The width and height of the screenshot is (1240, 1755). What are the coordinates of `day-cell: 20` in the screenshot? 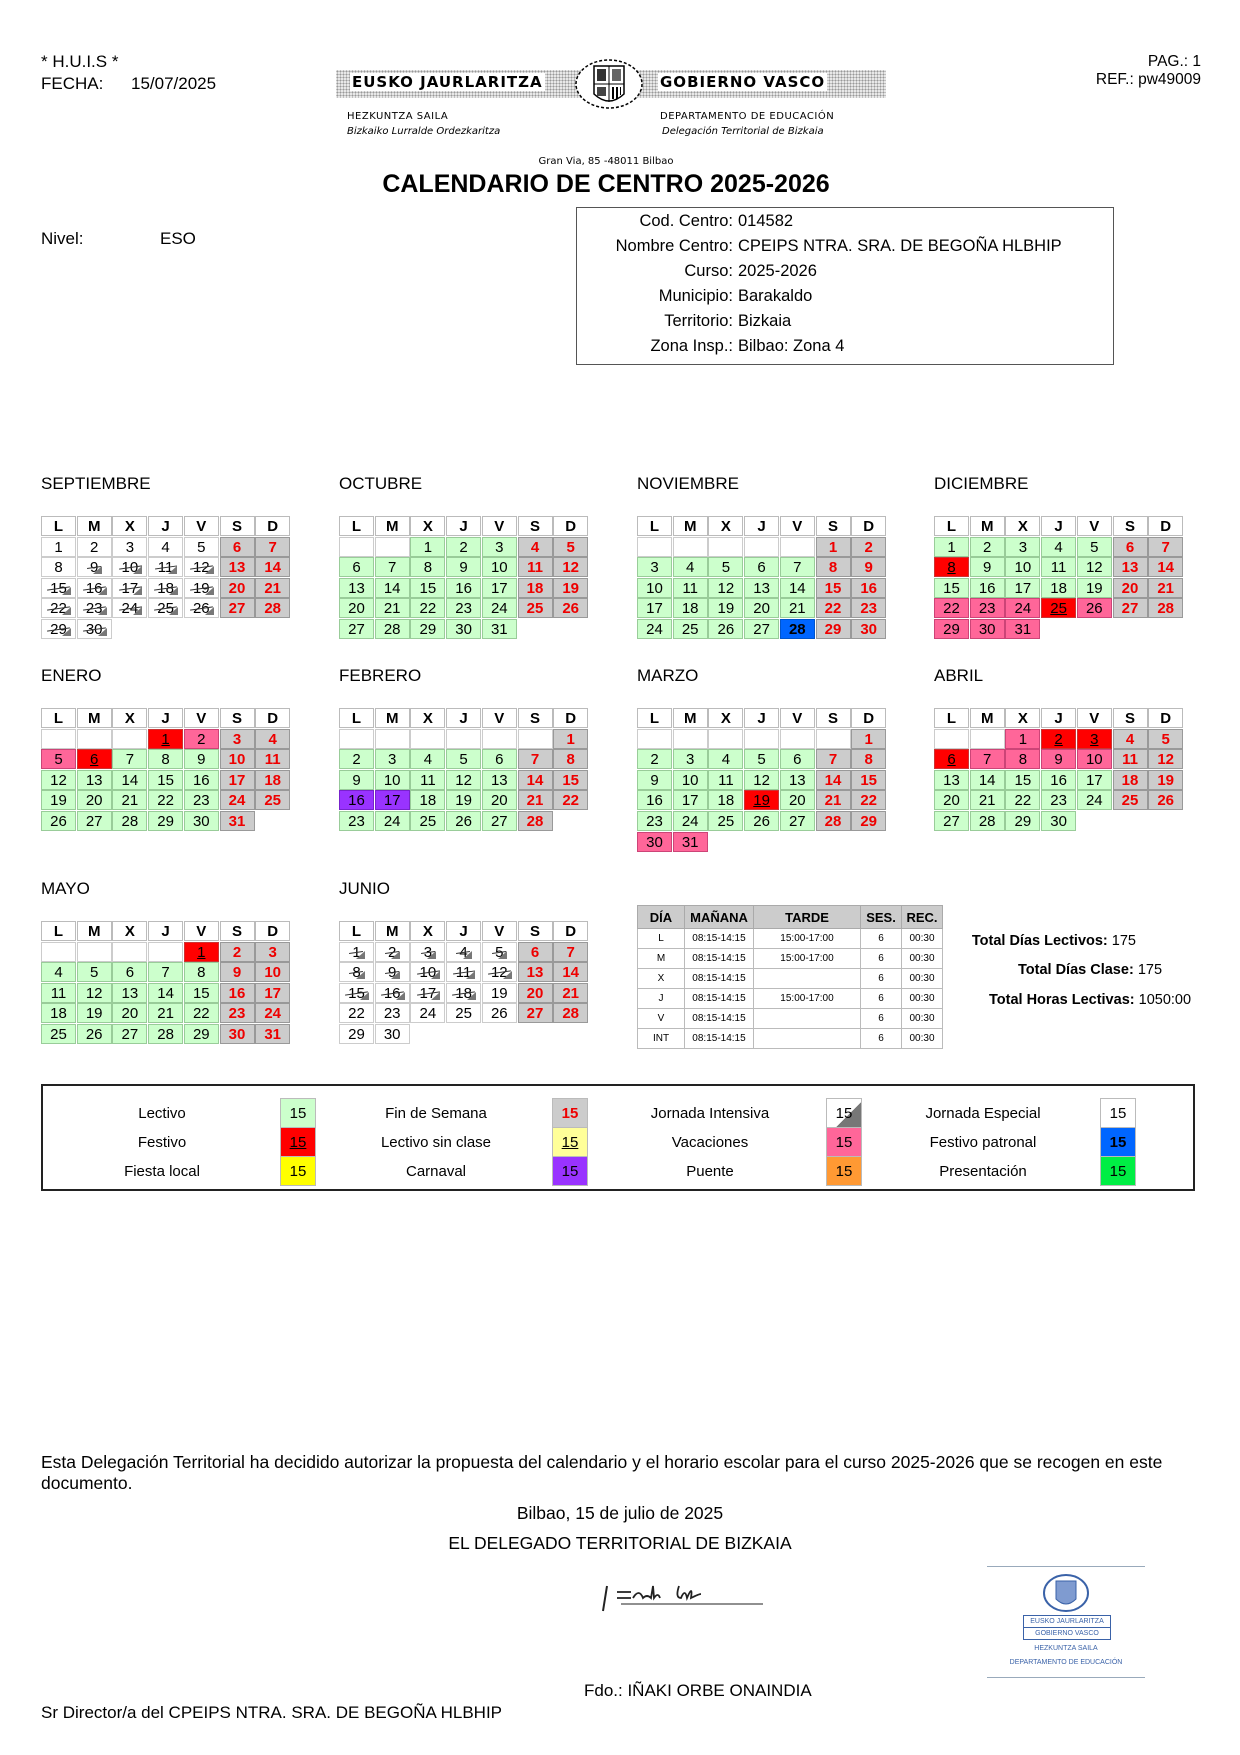 It's located at (762, 608).